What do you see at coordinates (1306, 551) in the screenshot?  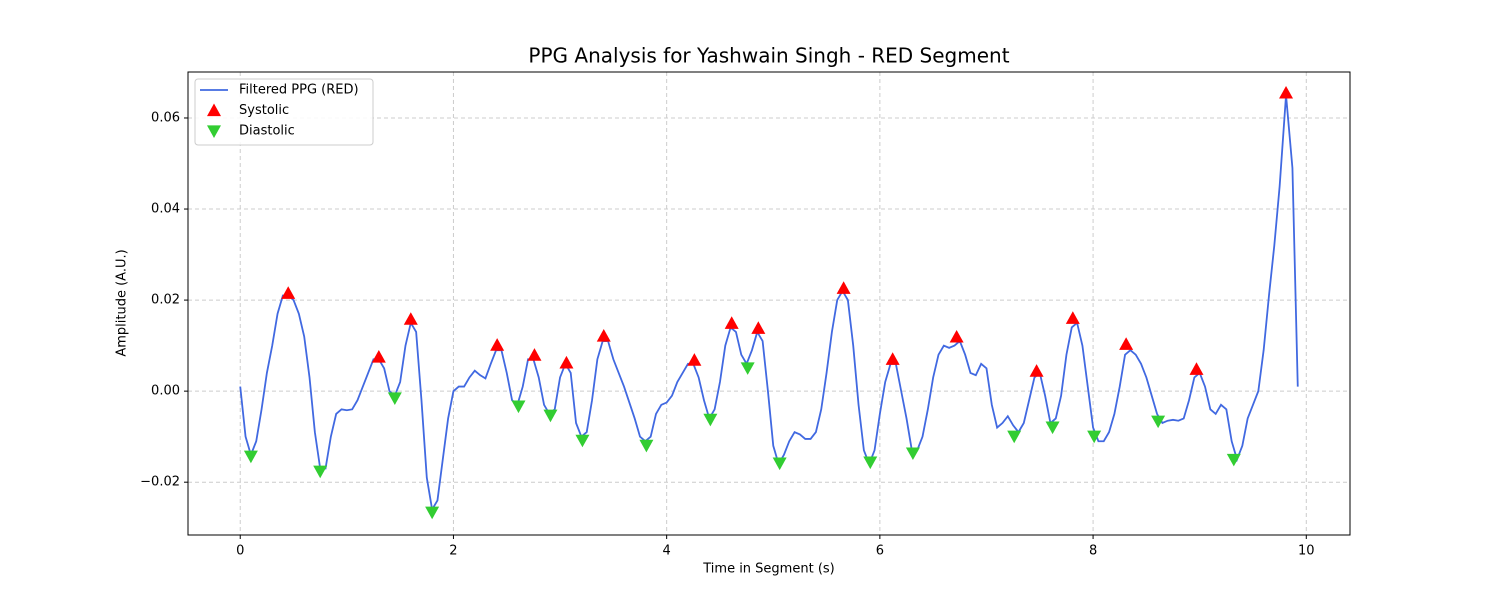 I see `x-tick-label: 10` at bounding box center [1306, 551].